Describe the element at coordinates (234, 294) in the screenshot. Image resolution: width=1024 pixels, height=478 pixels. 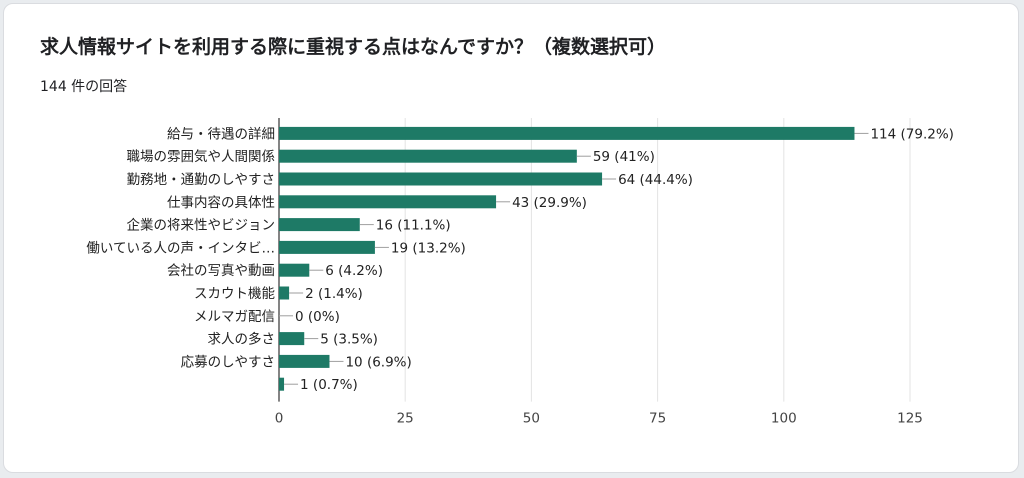
I see `category-label: スカウト機能` at that location.